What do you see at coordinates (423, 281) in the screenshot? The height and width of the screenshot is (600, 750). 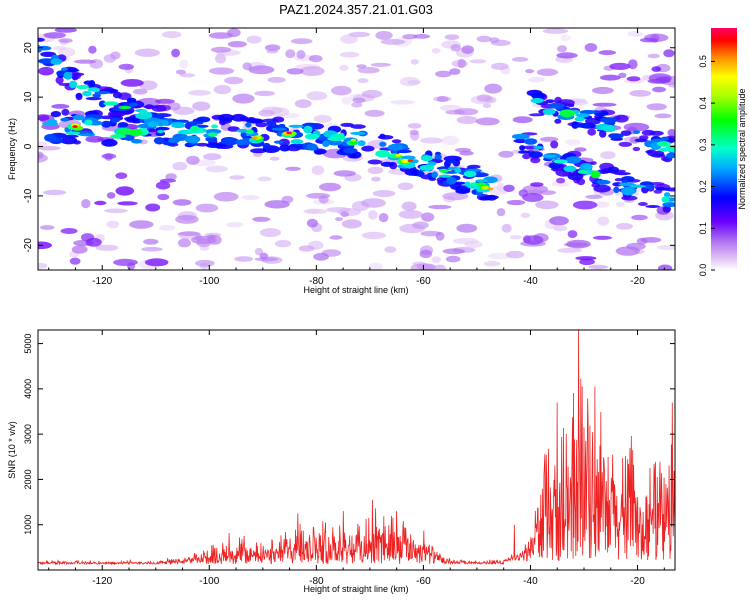 I see `spectrogram-x-tick-label: -60` at bounding box center [423, 281].